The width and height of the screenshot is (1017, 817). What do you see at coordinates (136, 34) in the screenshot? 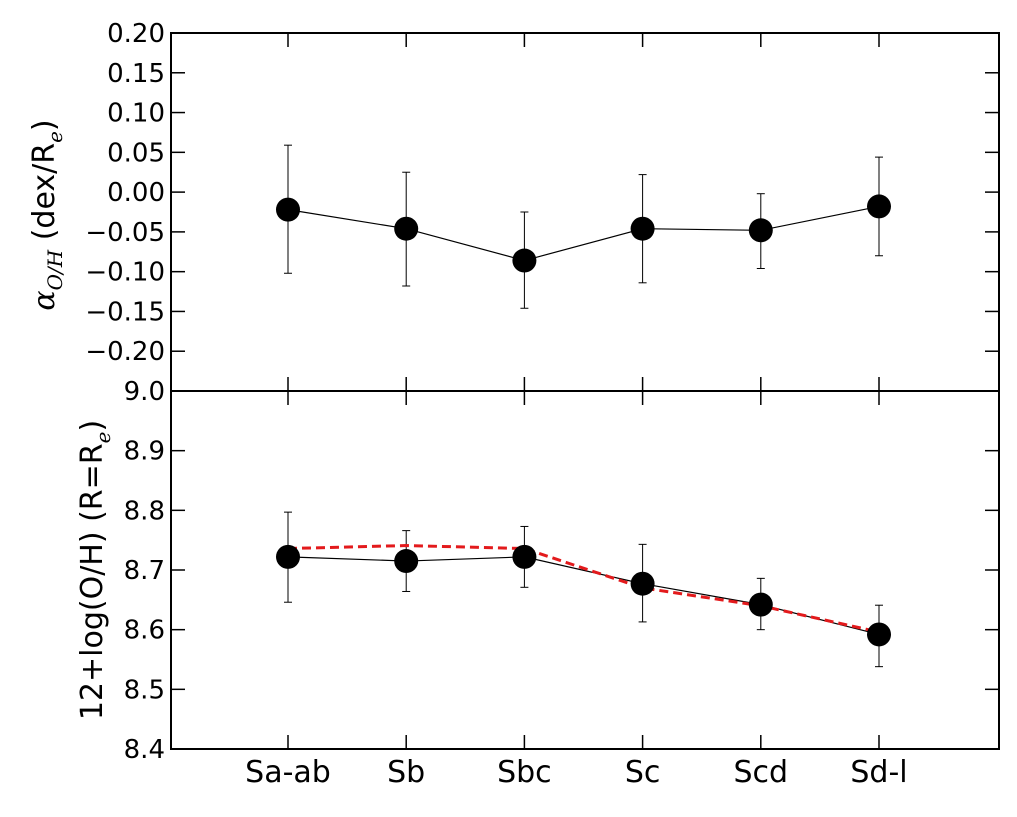
I see `y-tick-label: 0.20` at bounding box center [136, 34].